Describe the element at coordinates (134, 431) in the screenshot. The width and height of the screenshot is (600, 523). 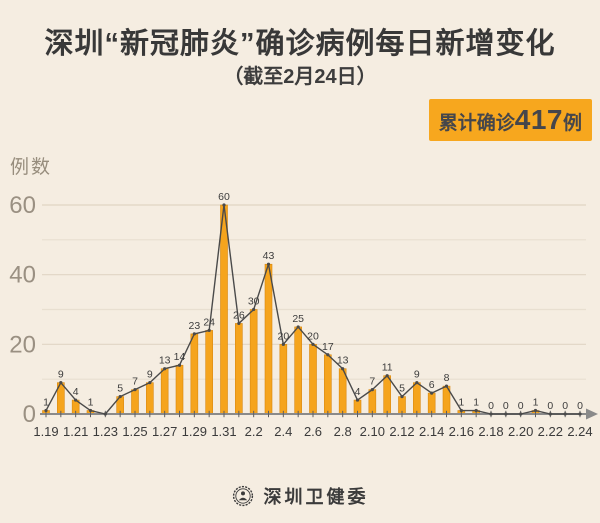
I see `x-tick-label: 1.25` at that location.